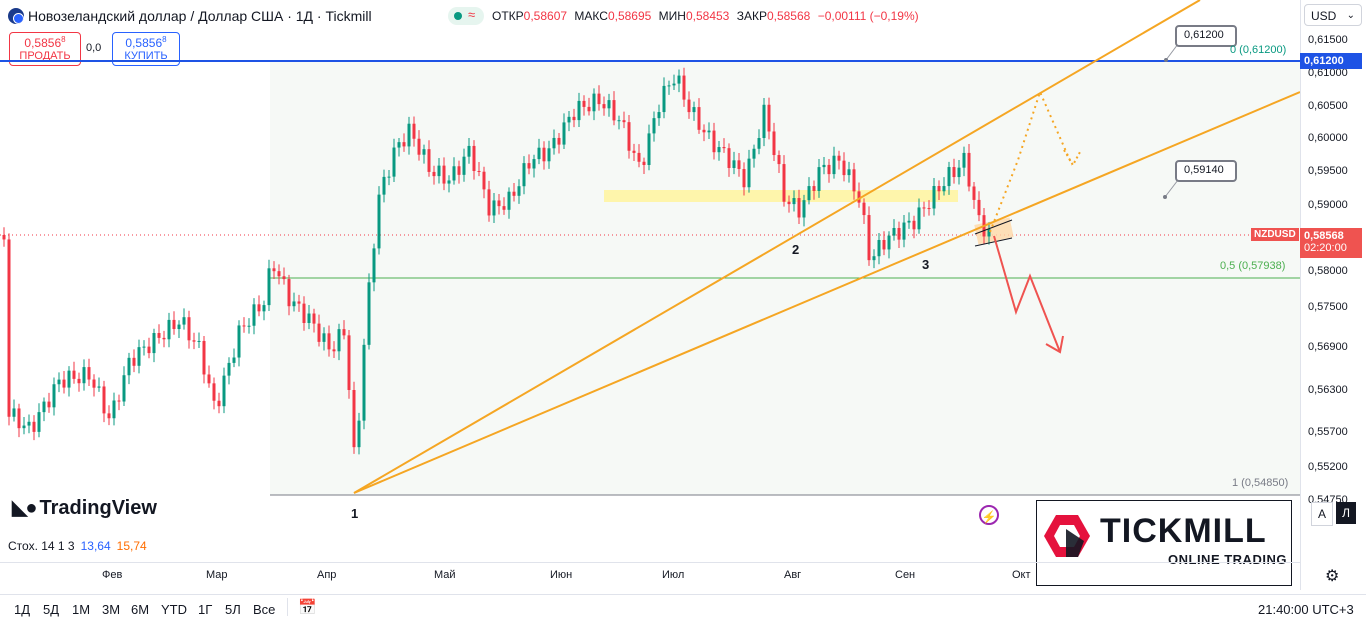 Image resolution: width=1366 pixels, height=621 pixels. What do you see at coordinates (989, 515) in the screenshot?
I see `flash-icon: ⚡` at bounding box center [989, 515].